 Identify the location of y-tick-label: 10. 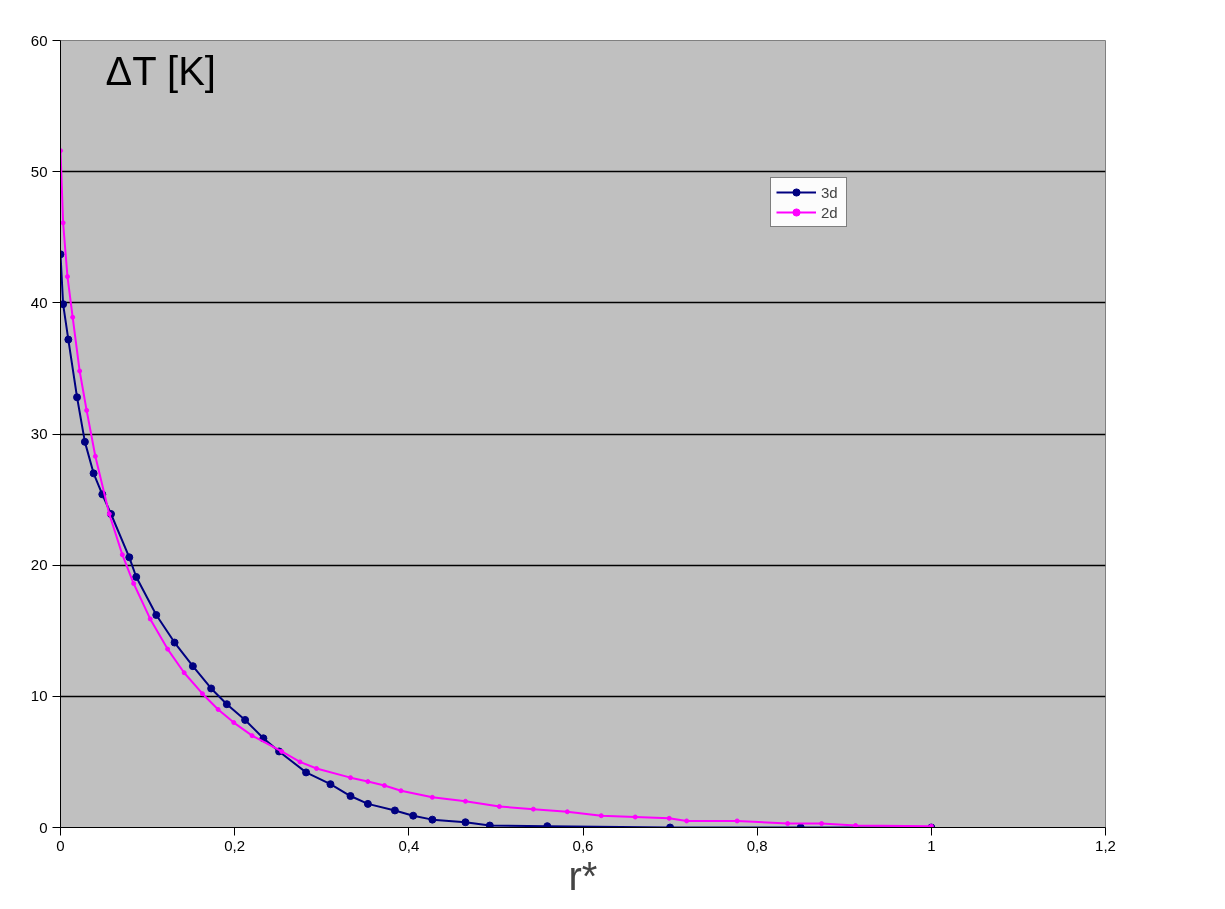
(39, 696).